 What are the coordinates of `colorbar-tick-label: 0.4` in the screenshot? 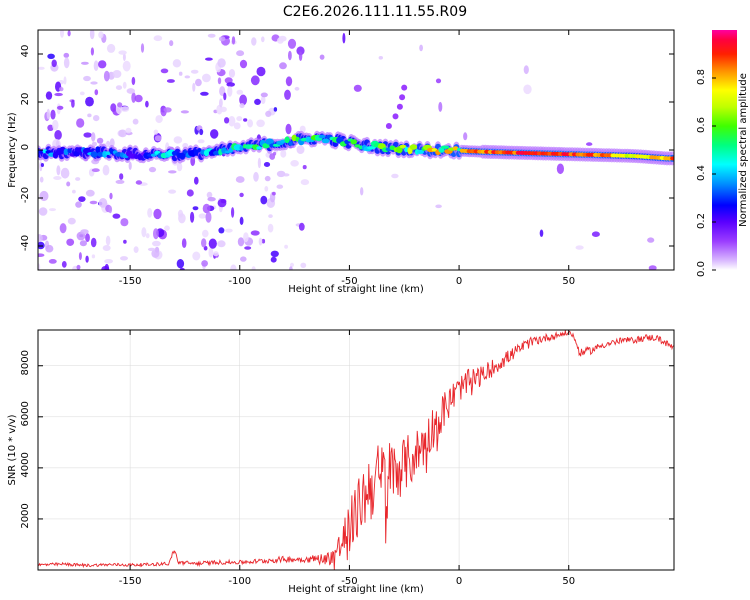 It's located at (701, 173).